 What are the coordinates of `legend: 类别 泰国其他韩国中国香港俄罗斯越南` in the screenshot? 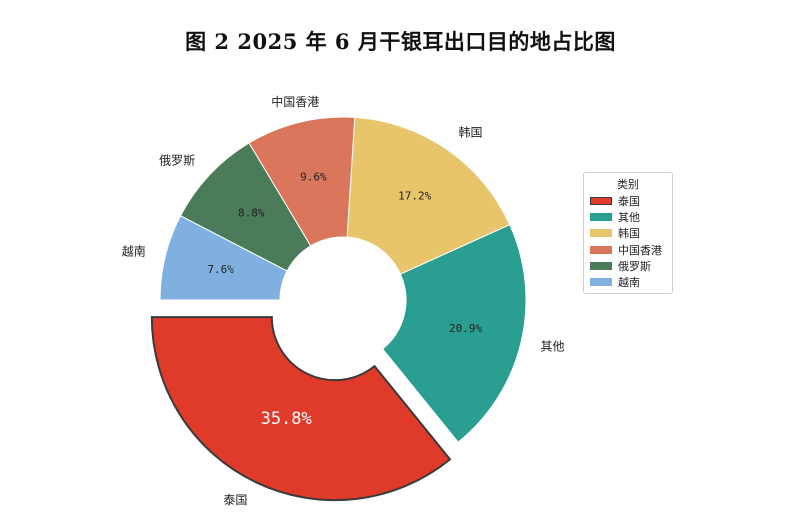 It's located at (628, 233).